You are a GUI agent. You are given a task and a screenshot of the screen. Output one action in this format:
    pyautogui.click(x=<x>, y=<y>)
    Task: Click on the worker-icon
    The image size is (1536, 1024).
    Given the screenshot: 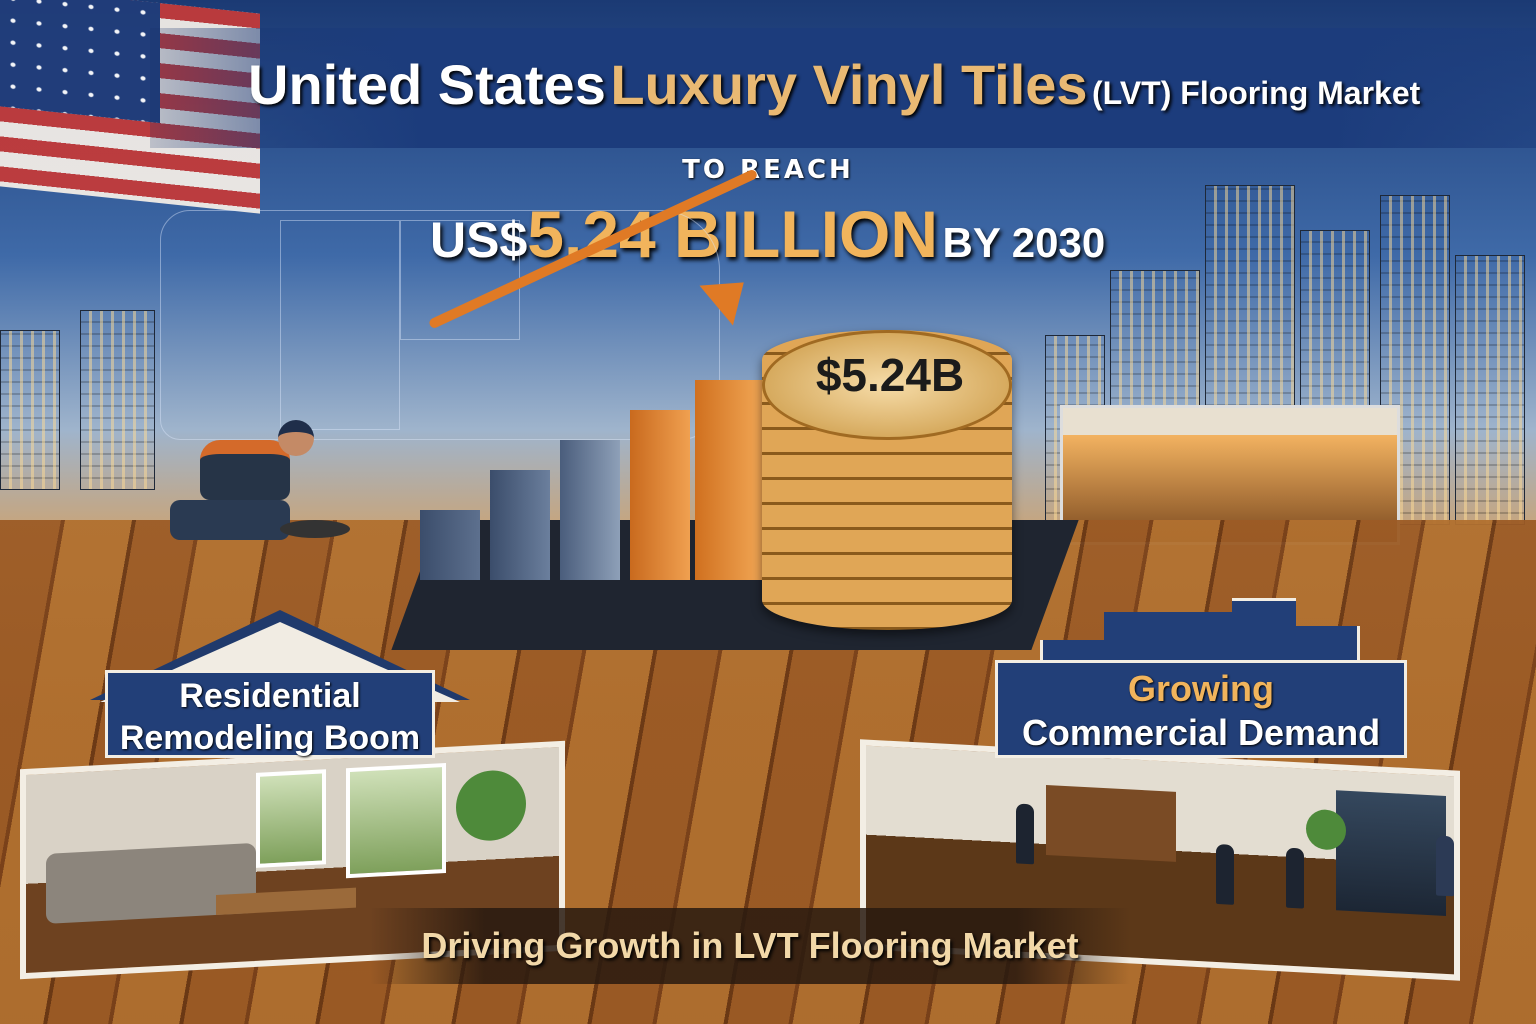 What is the action you would take?
    pyautogui.click(x=255, y=490)
    